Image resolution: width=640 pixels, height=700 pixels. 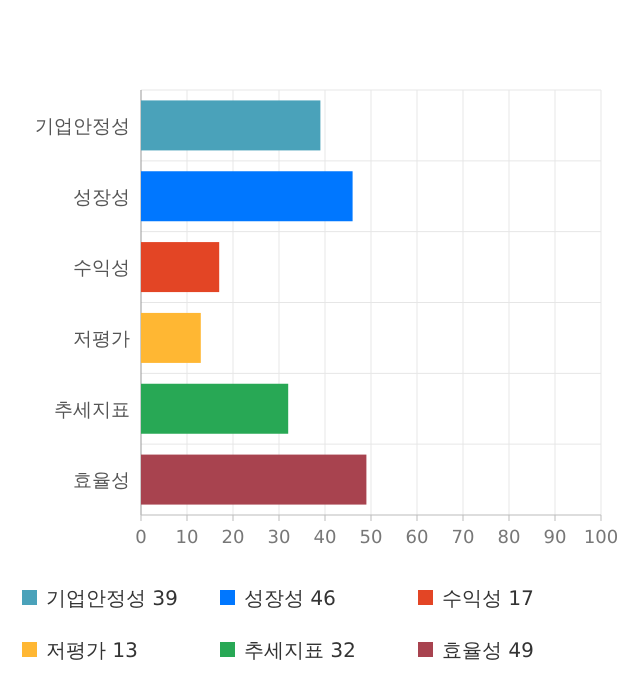 I want to click on x-tick-label: 70, so click(x=463, y=537).